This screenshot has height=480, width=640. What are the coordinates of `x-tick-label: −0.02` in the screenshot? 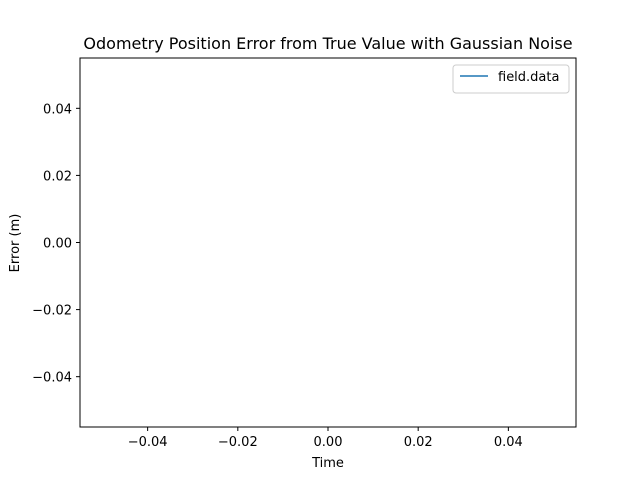 It's located at (238, 442).